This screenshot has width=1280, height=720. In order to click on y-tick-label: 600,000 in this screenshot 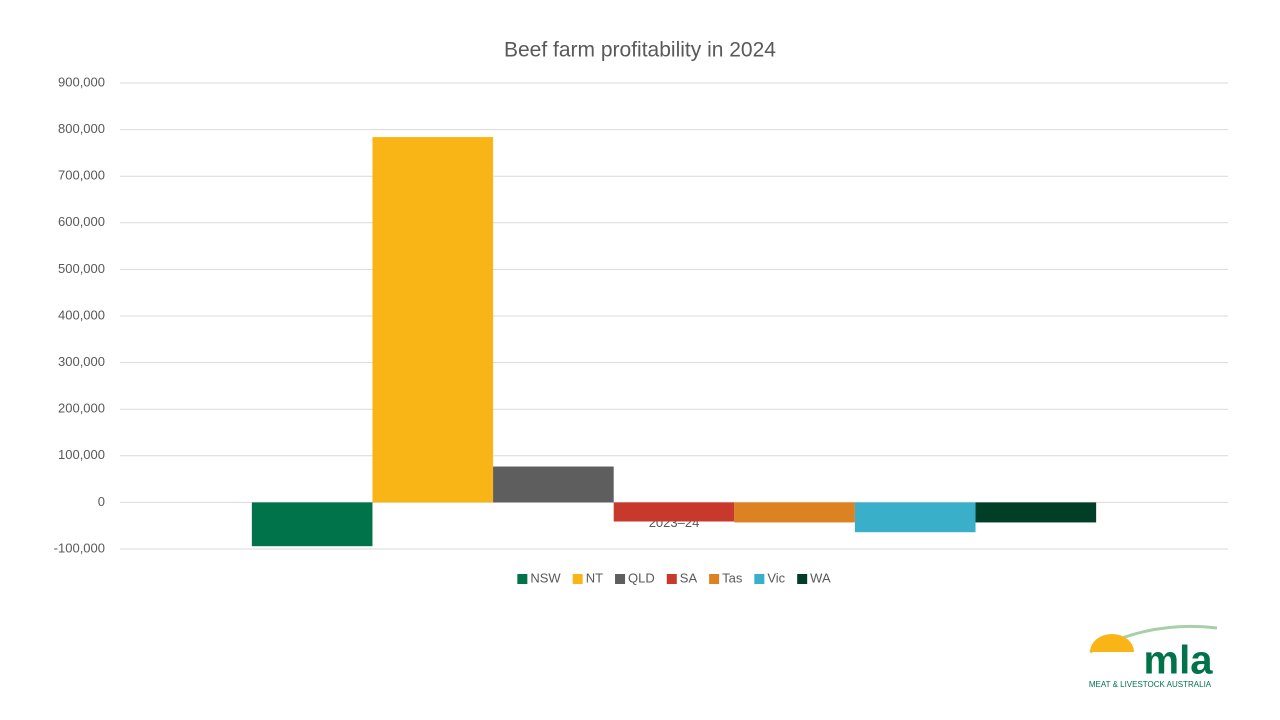, I will do `click(81, 221)`.